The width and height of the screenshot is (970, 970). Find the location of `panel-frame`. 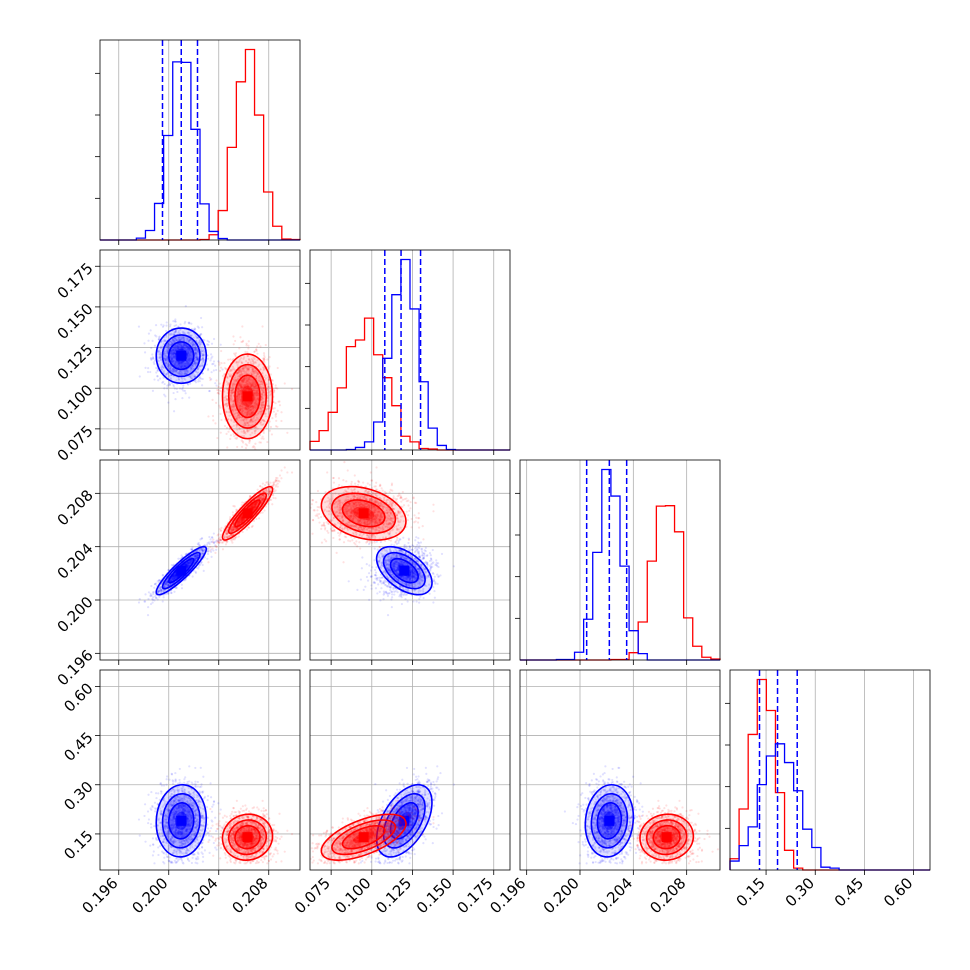

panel-frame is located at coordinates (200, 140).